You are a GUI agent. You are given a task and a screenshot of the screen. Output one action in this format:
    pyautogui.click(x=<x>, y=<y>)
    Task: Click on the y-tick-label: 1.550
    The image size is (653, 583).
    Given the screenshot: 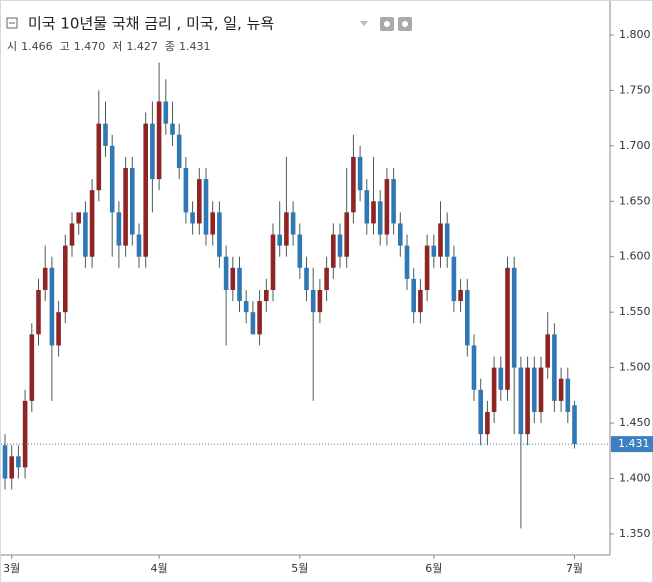 What is the action you would take?
    pyautogui.click(x=635, y=311)
    